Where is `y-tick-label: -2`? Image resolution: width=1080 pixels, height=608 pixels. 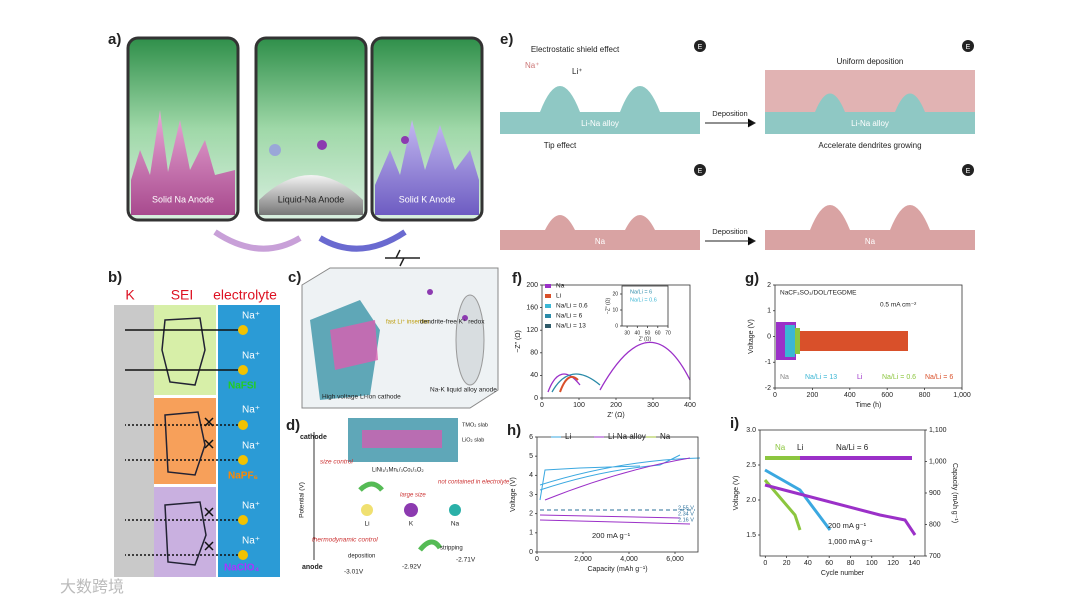
y-tick-label: -2 is located at coordinates (768, 388).